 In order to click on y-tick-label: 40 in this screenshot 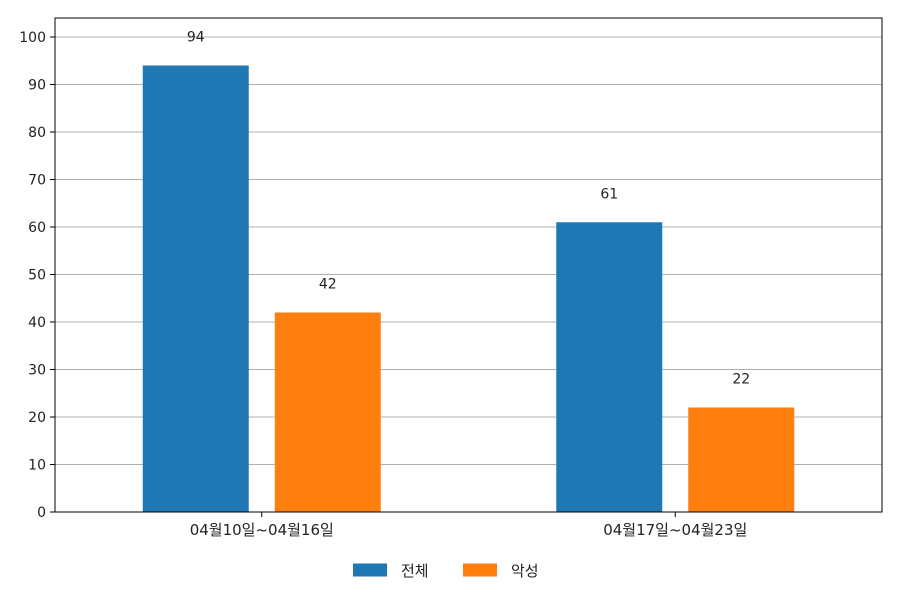, I will do `click(37, 323)`.